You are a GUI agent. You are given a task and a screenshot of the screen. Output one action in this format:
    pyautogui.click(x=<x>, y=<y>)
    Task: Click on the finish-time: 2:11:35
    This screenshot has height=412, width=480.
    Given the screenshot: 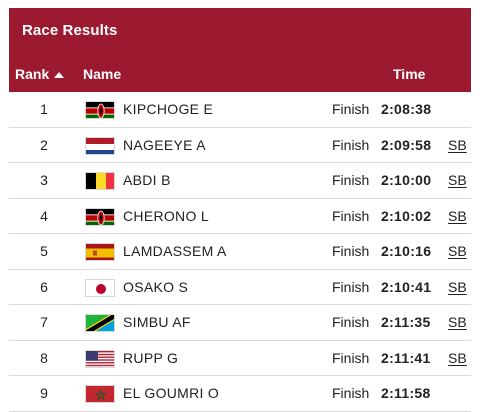 What is the action you would take?
    pyautogui.click(x=406, y=322)
    